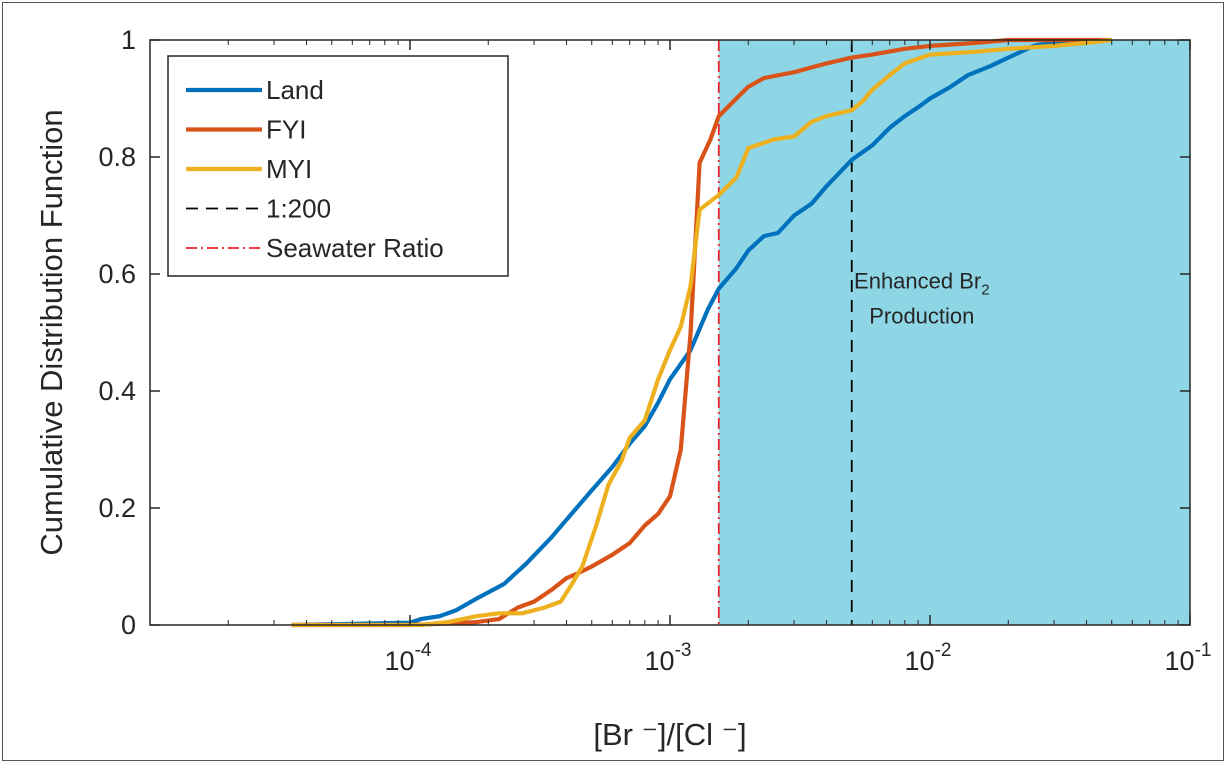 This screenshot has height=766, width=1229. I want to click on y-tick-label-5: 1, so click(128, 40).